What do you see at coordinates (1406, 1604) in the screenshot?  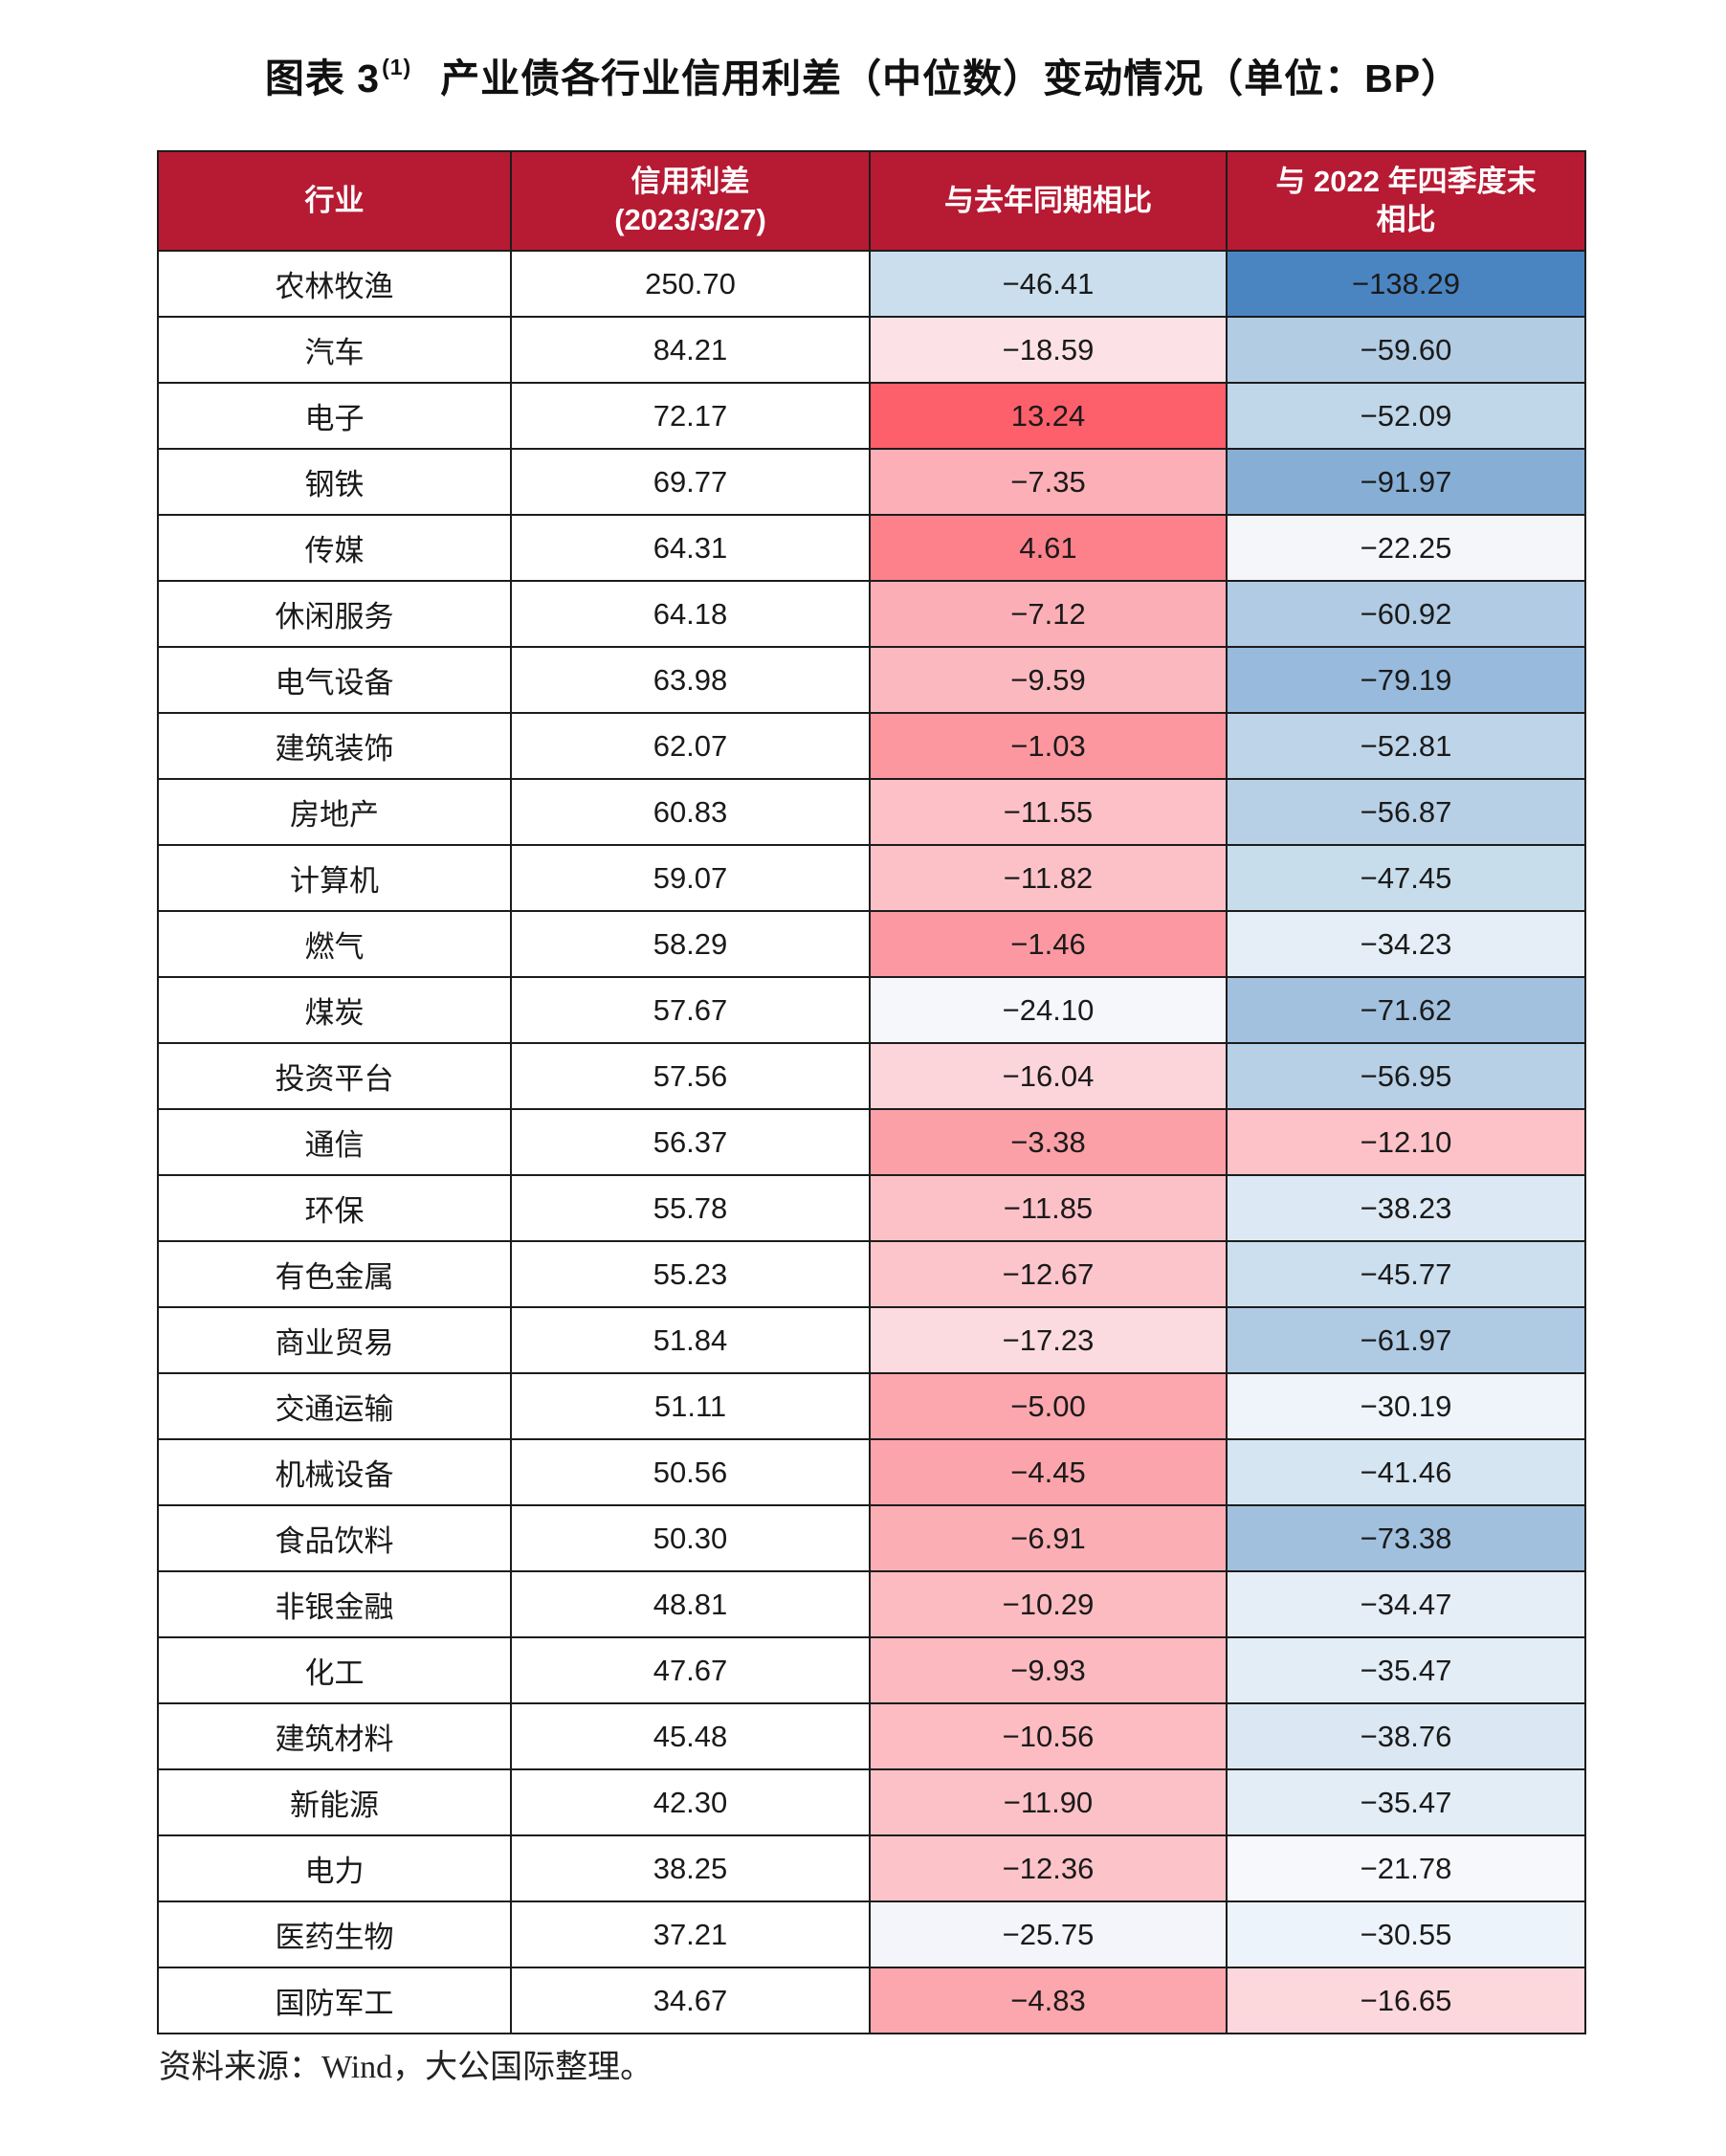 I see `q4-change-cell: −34.47` at bounding box center [1406, 1604].